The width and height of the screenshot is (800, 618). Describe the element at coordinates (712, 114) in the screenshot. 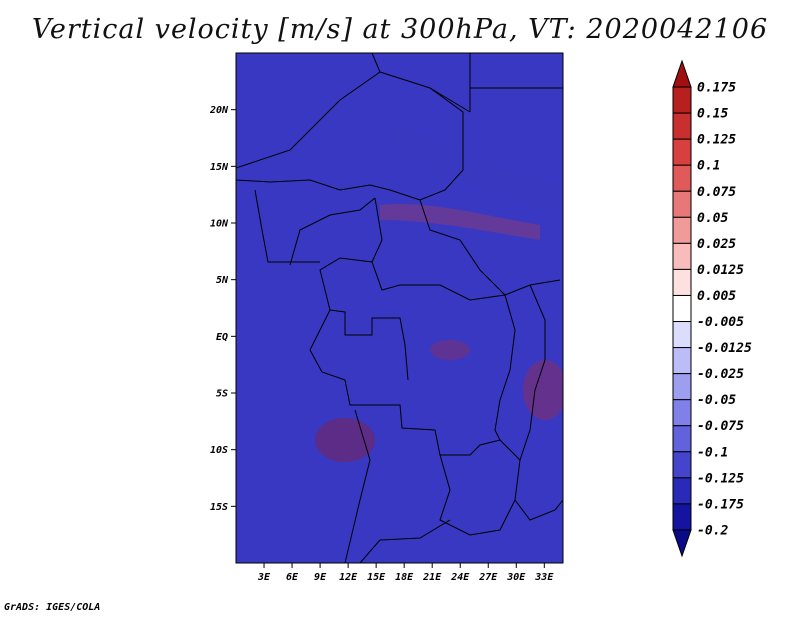

I see `colorbar-label: 0.15` at that location.